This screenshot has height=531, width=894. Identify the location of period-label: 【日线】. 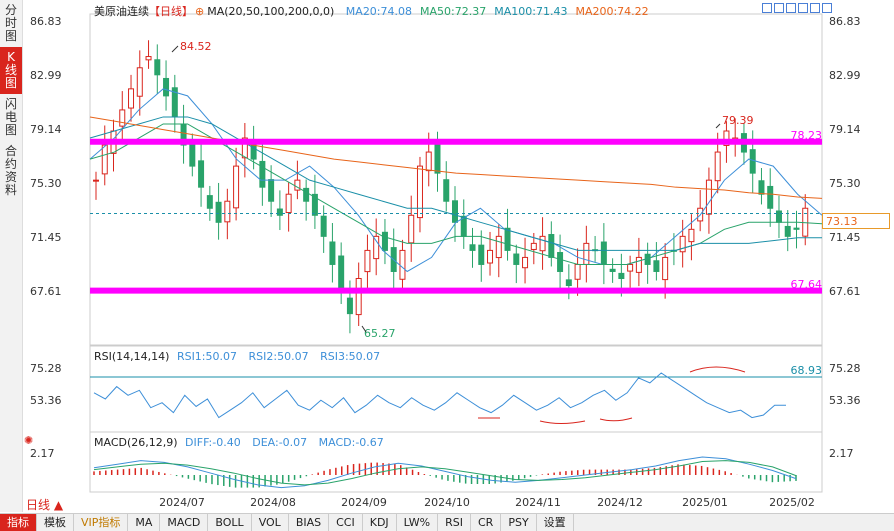
(171, 11).